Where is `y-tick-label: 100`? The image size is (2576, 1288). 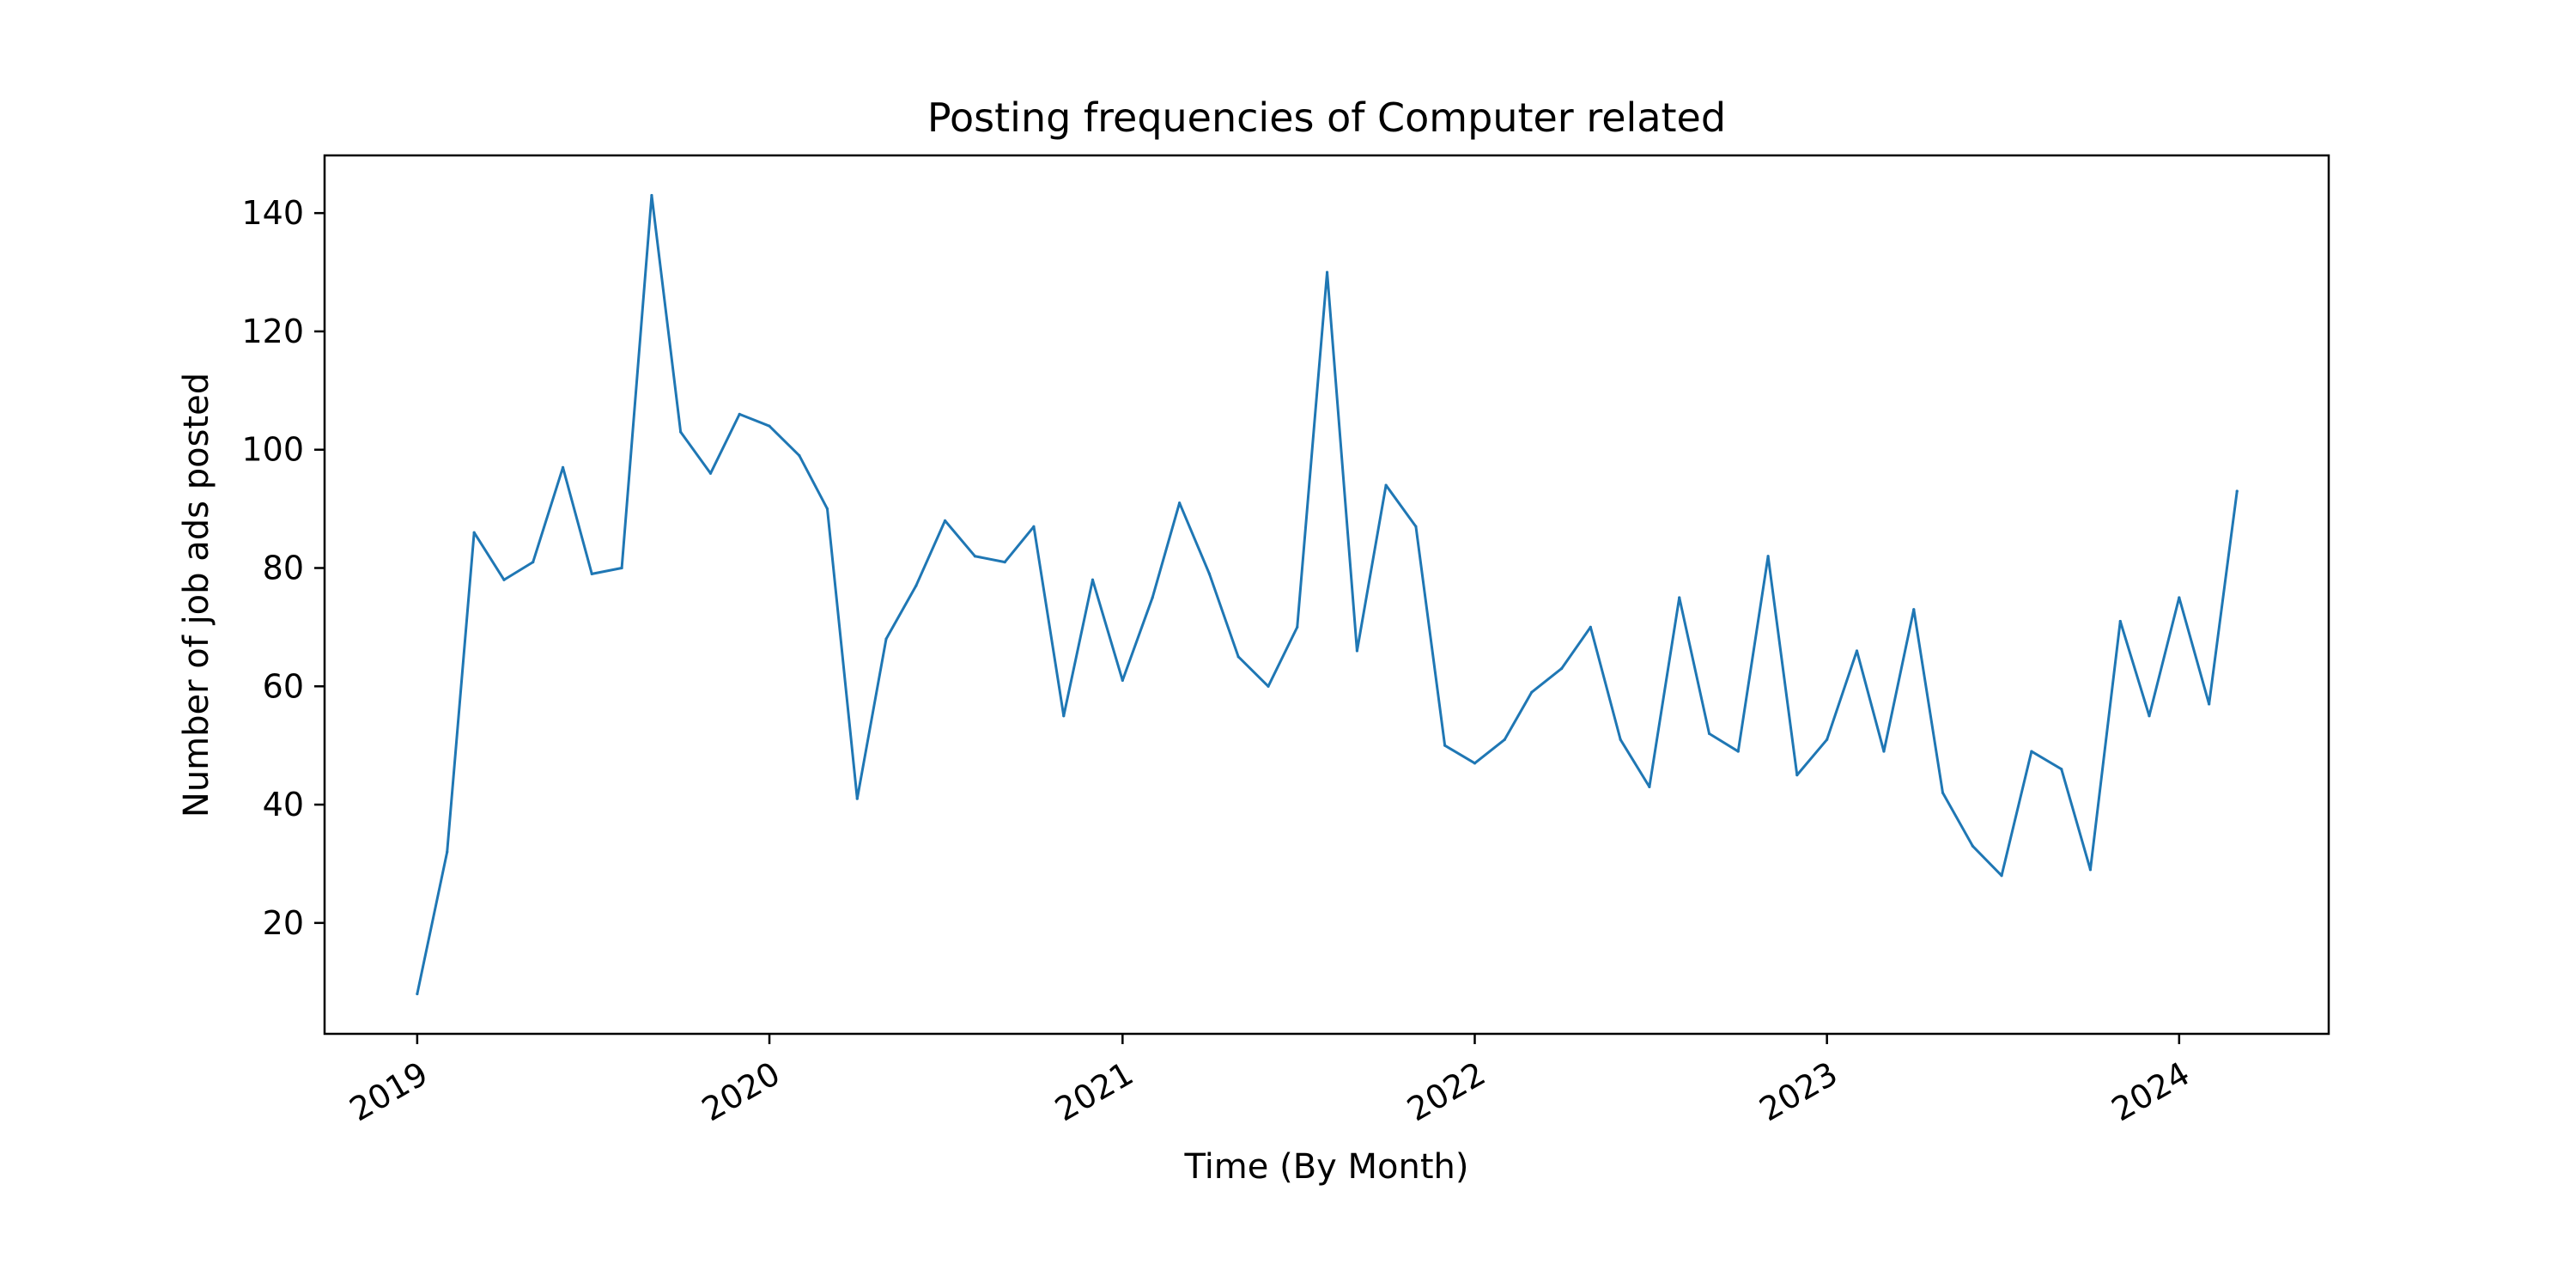 y-tick-label: 100 is located at coordinates (272, 450).